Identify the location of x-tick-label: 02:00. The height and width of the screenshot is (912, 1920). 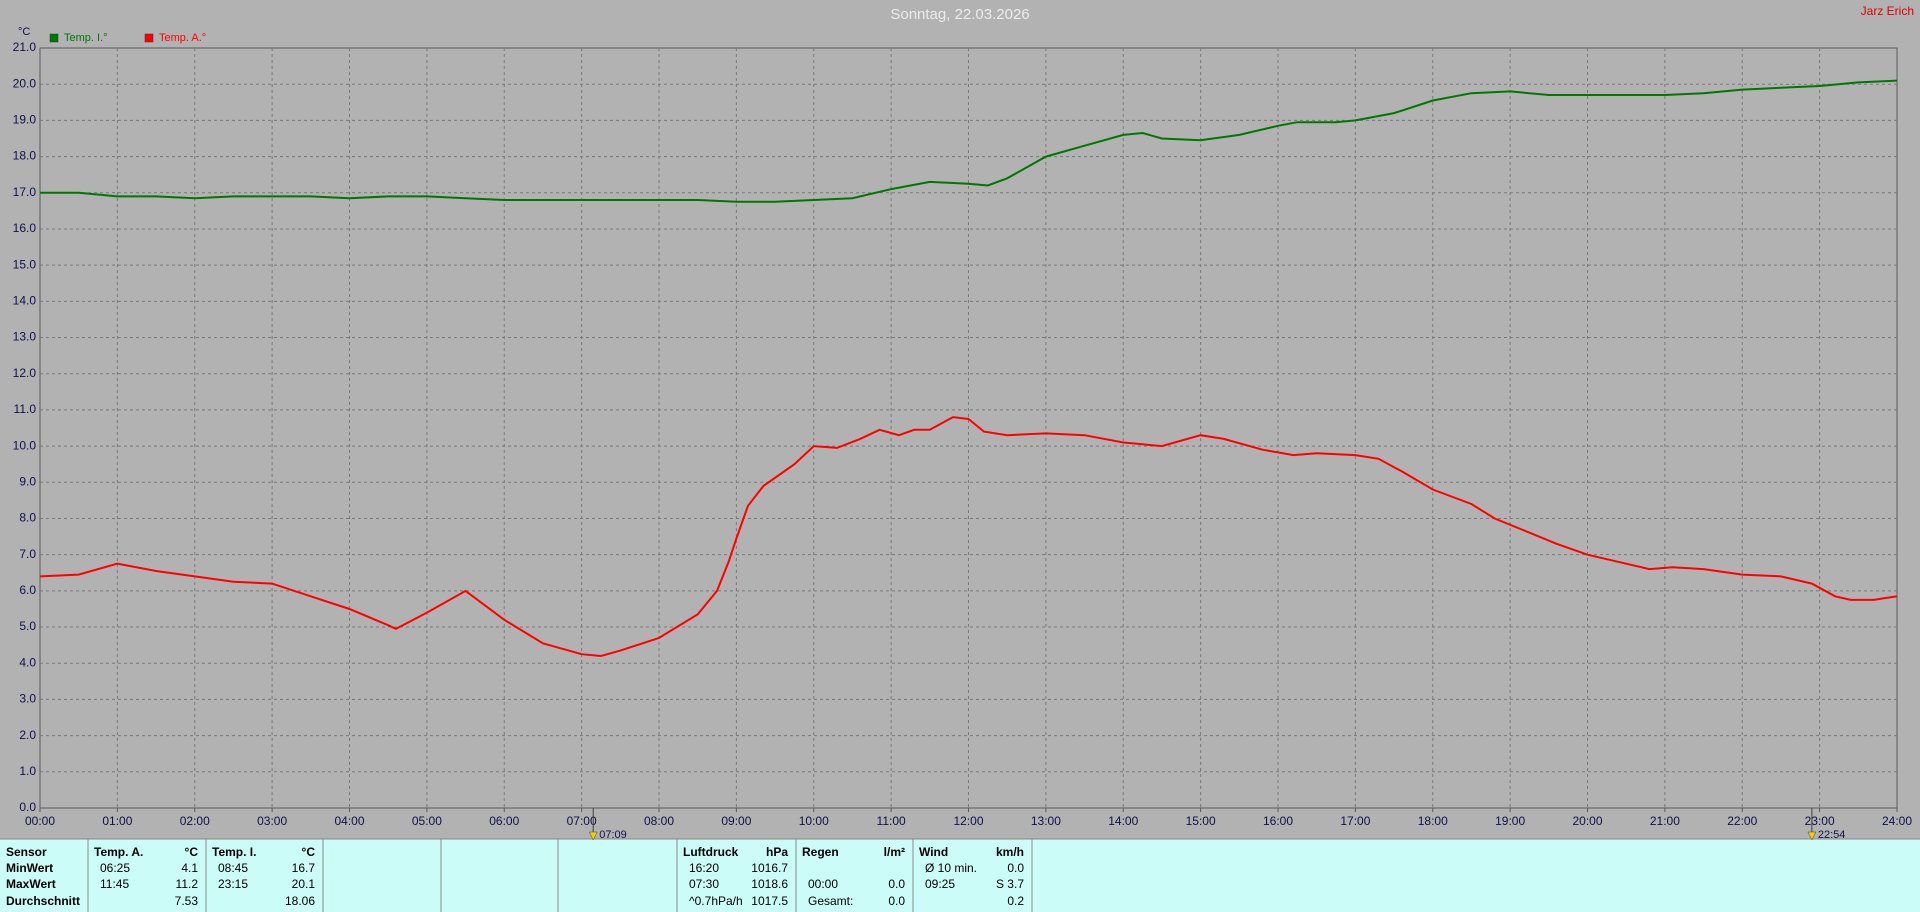
(195, 821).